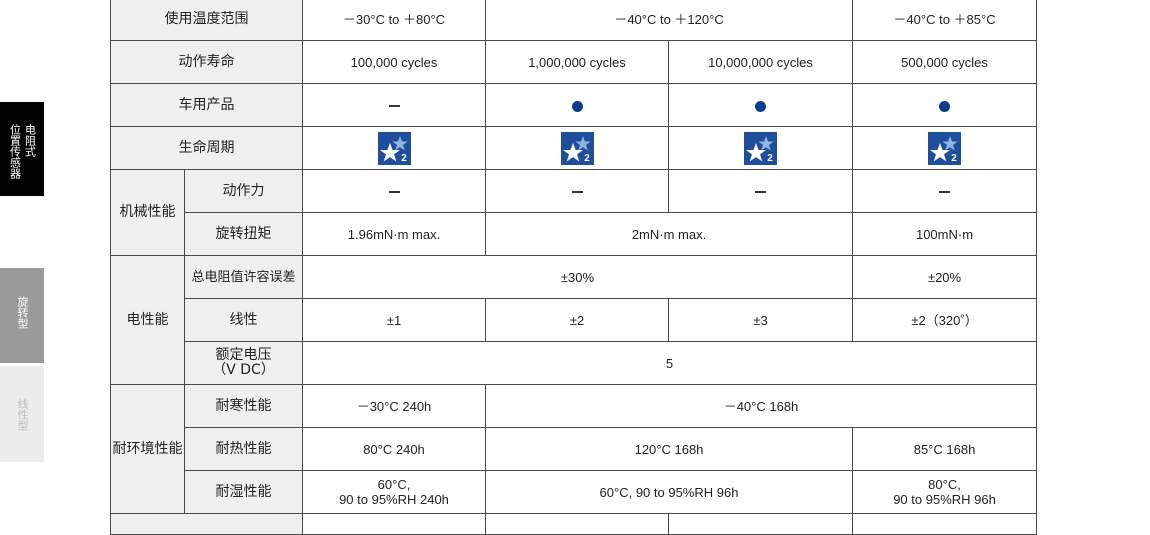  I want to click on label-humid: 耐湿性能, so click(243, 492).